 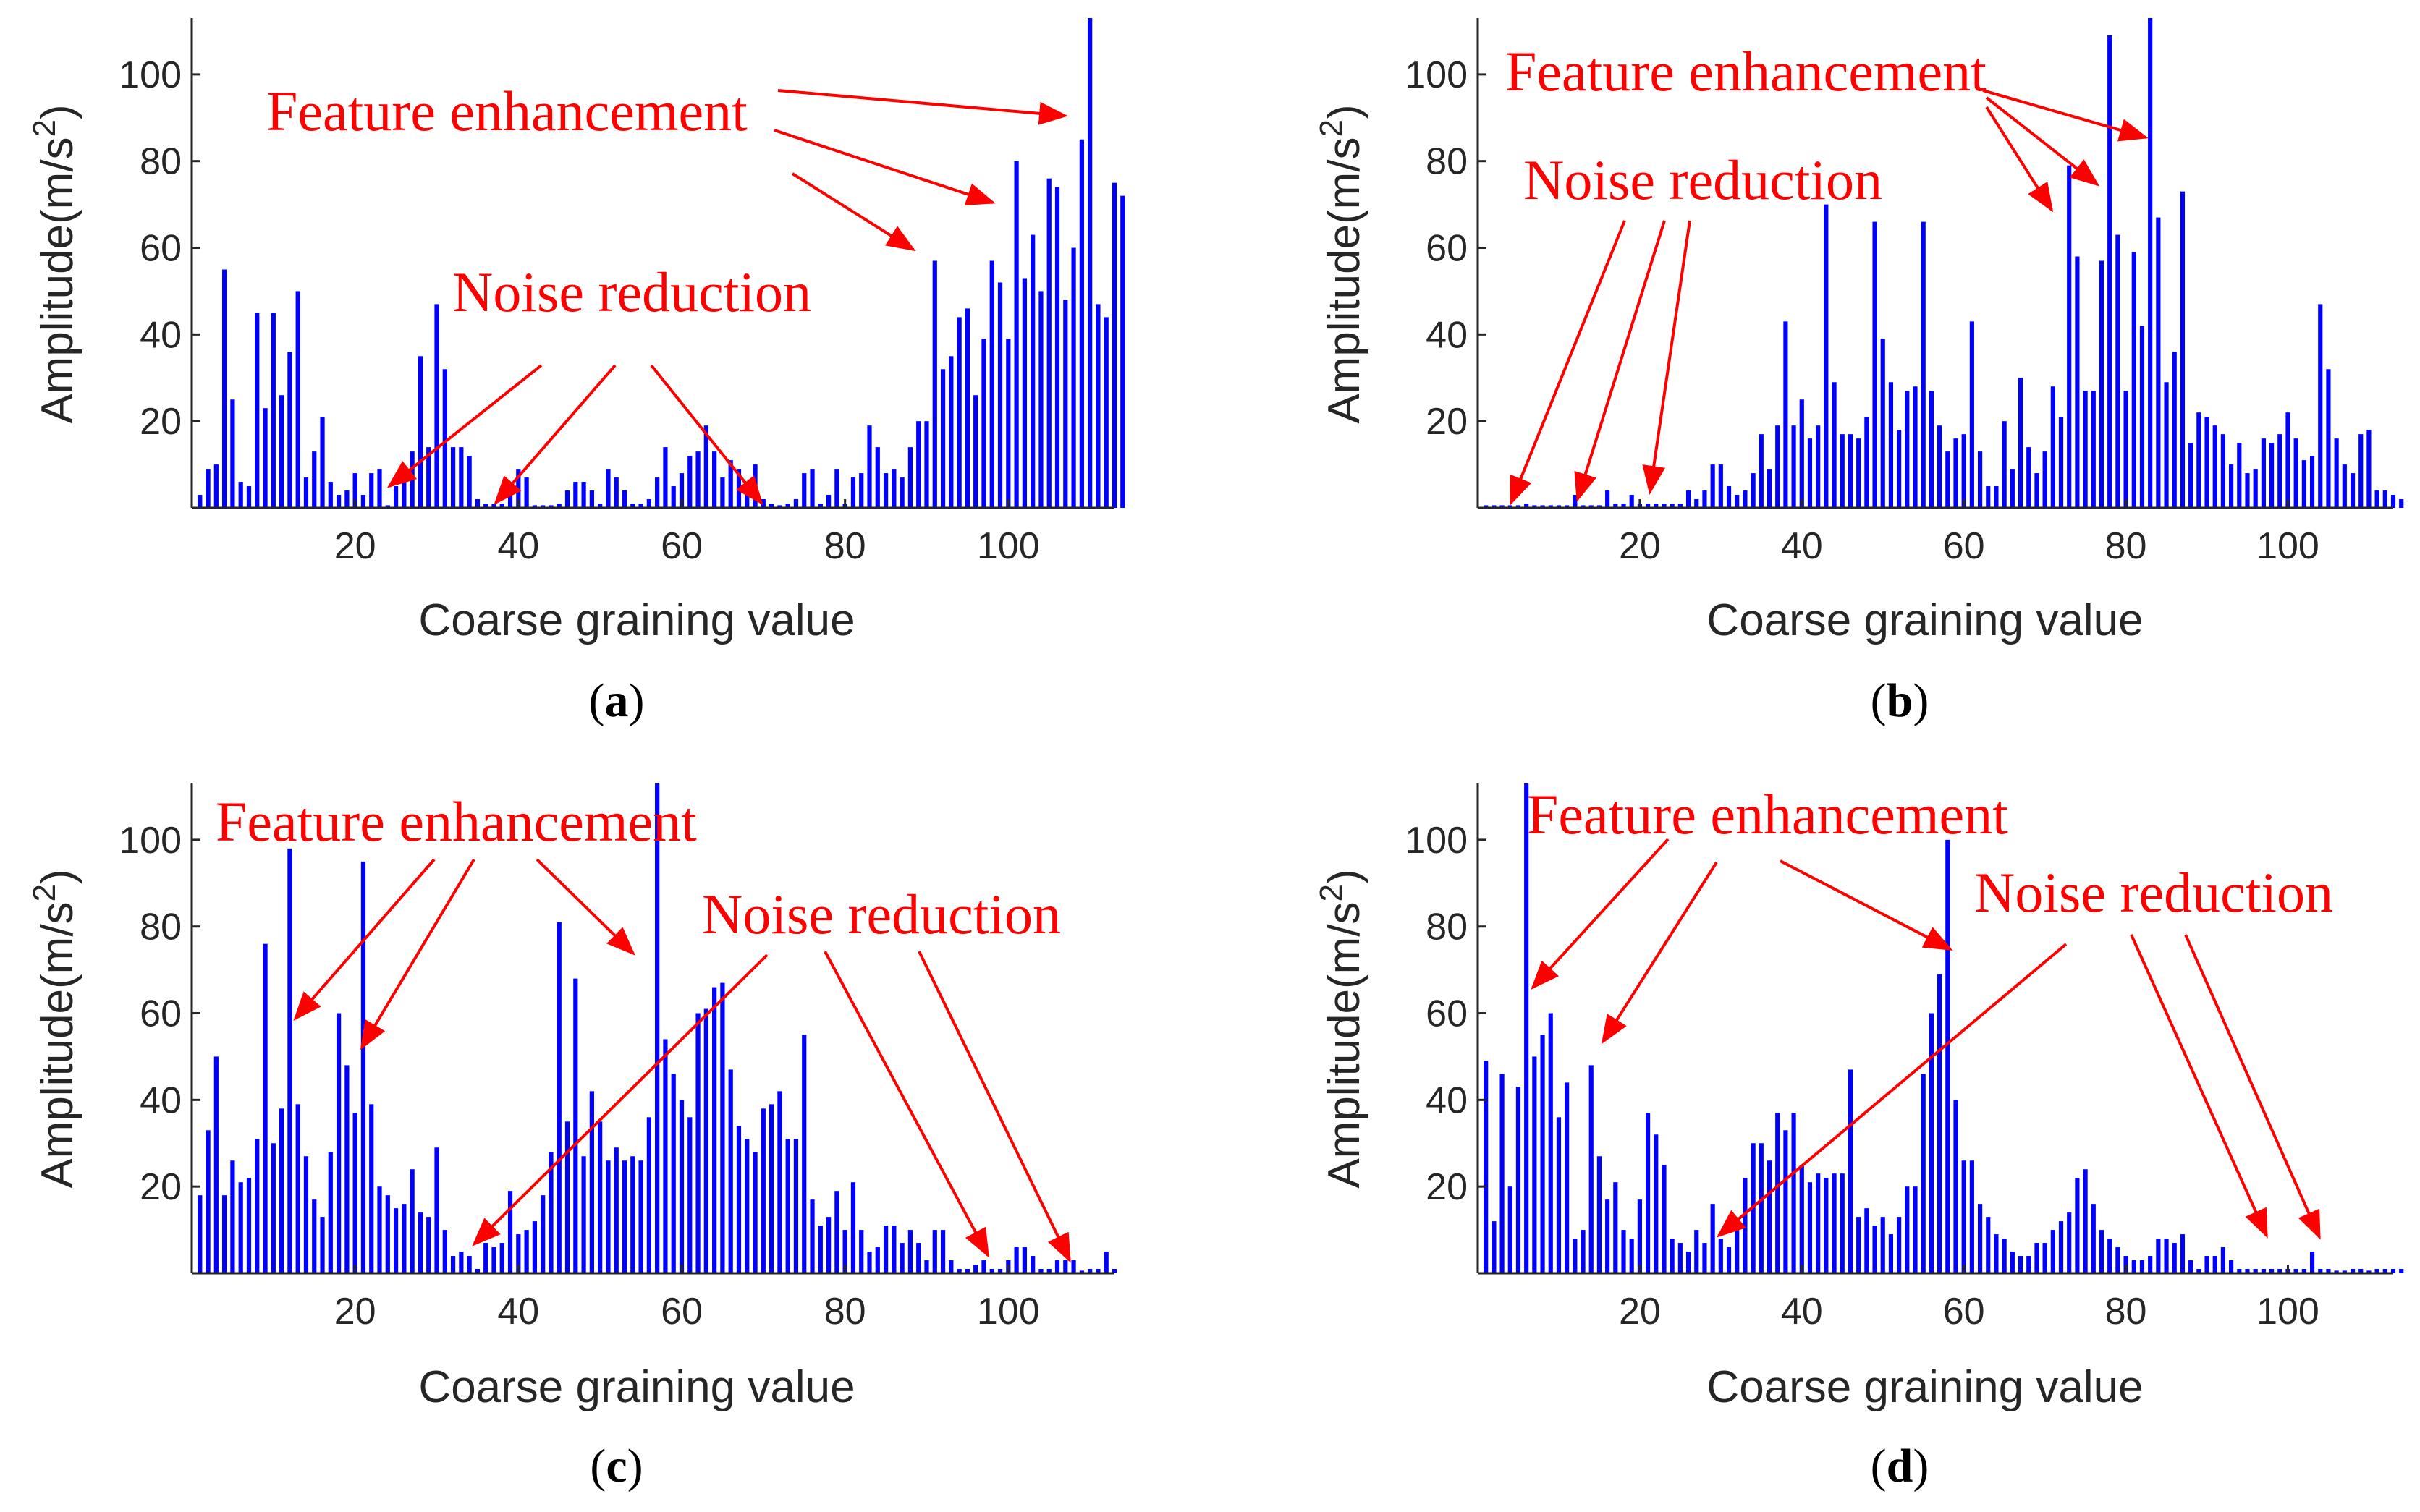 What do you see at coordinates (1900, 700) in the screenshot?
I see `panel-label-b: (b)` at bounding box center [1900, 700].